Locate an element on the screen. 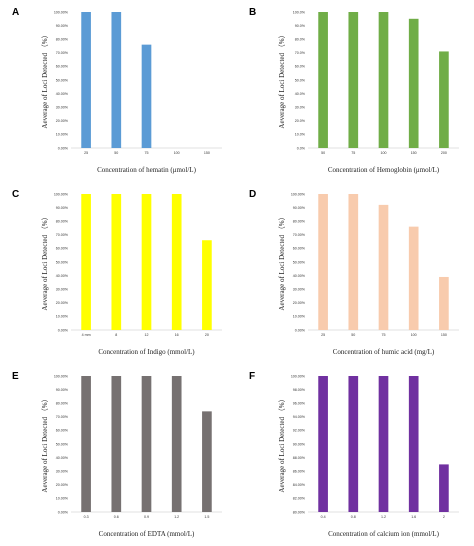 Image resolution: width=474 pixels, height=546 pixels. panel-letter: A is located at coordinates (15, 12).